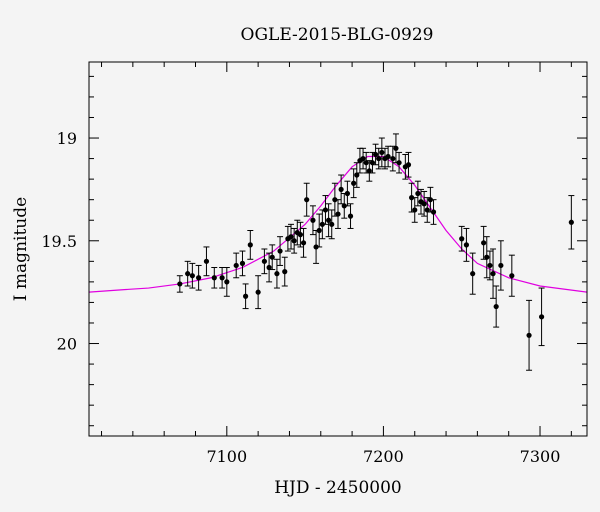 This screenshot has height=512, width=600. What do you see at coordinates (337, 35) in the screenshot?
I see `chart-title: OGLE-2015-BLG-0929` at bounding box center [337, 35].